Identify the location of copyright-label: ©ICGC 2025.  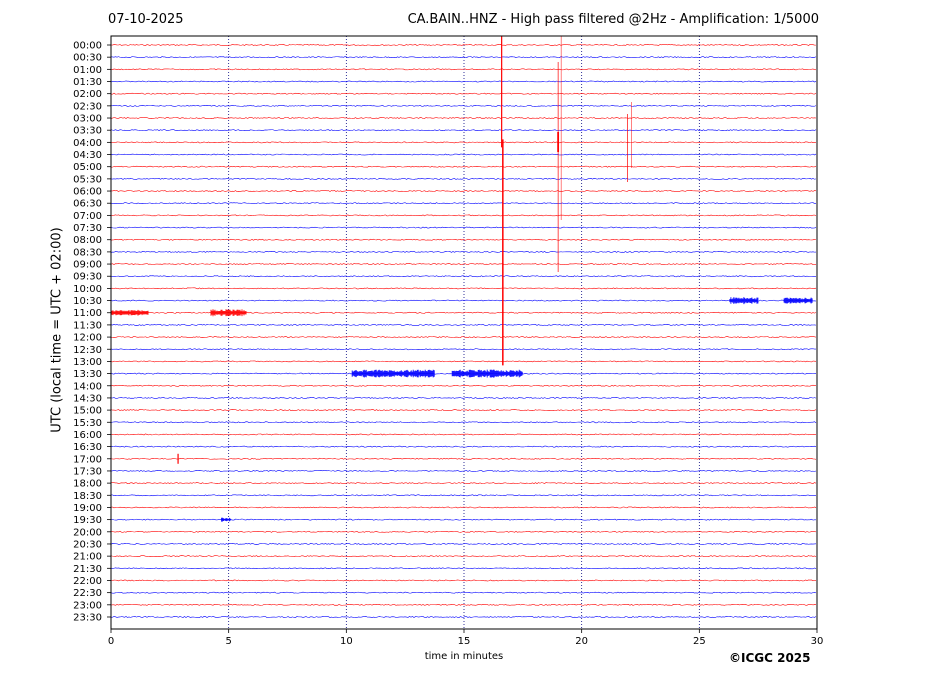
(770, 658).